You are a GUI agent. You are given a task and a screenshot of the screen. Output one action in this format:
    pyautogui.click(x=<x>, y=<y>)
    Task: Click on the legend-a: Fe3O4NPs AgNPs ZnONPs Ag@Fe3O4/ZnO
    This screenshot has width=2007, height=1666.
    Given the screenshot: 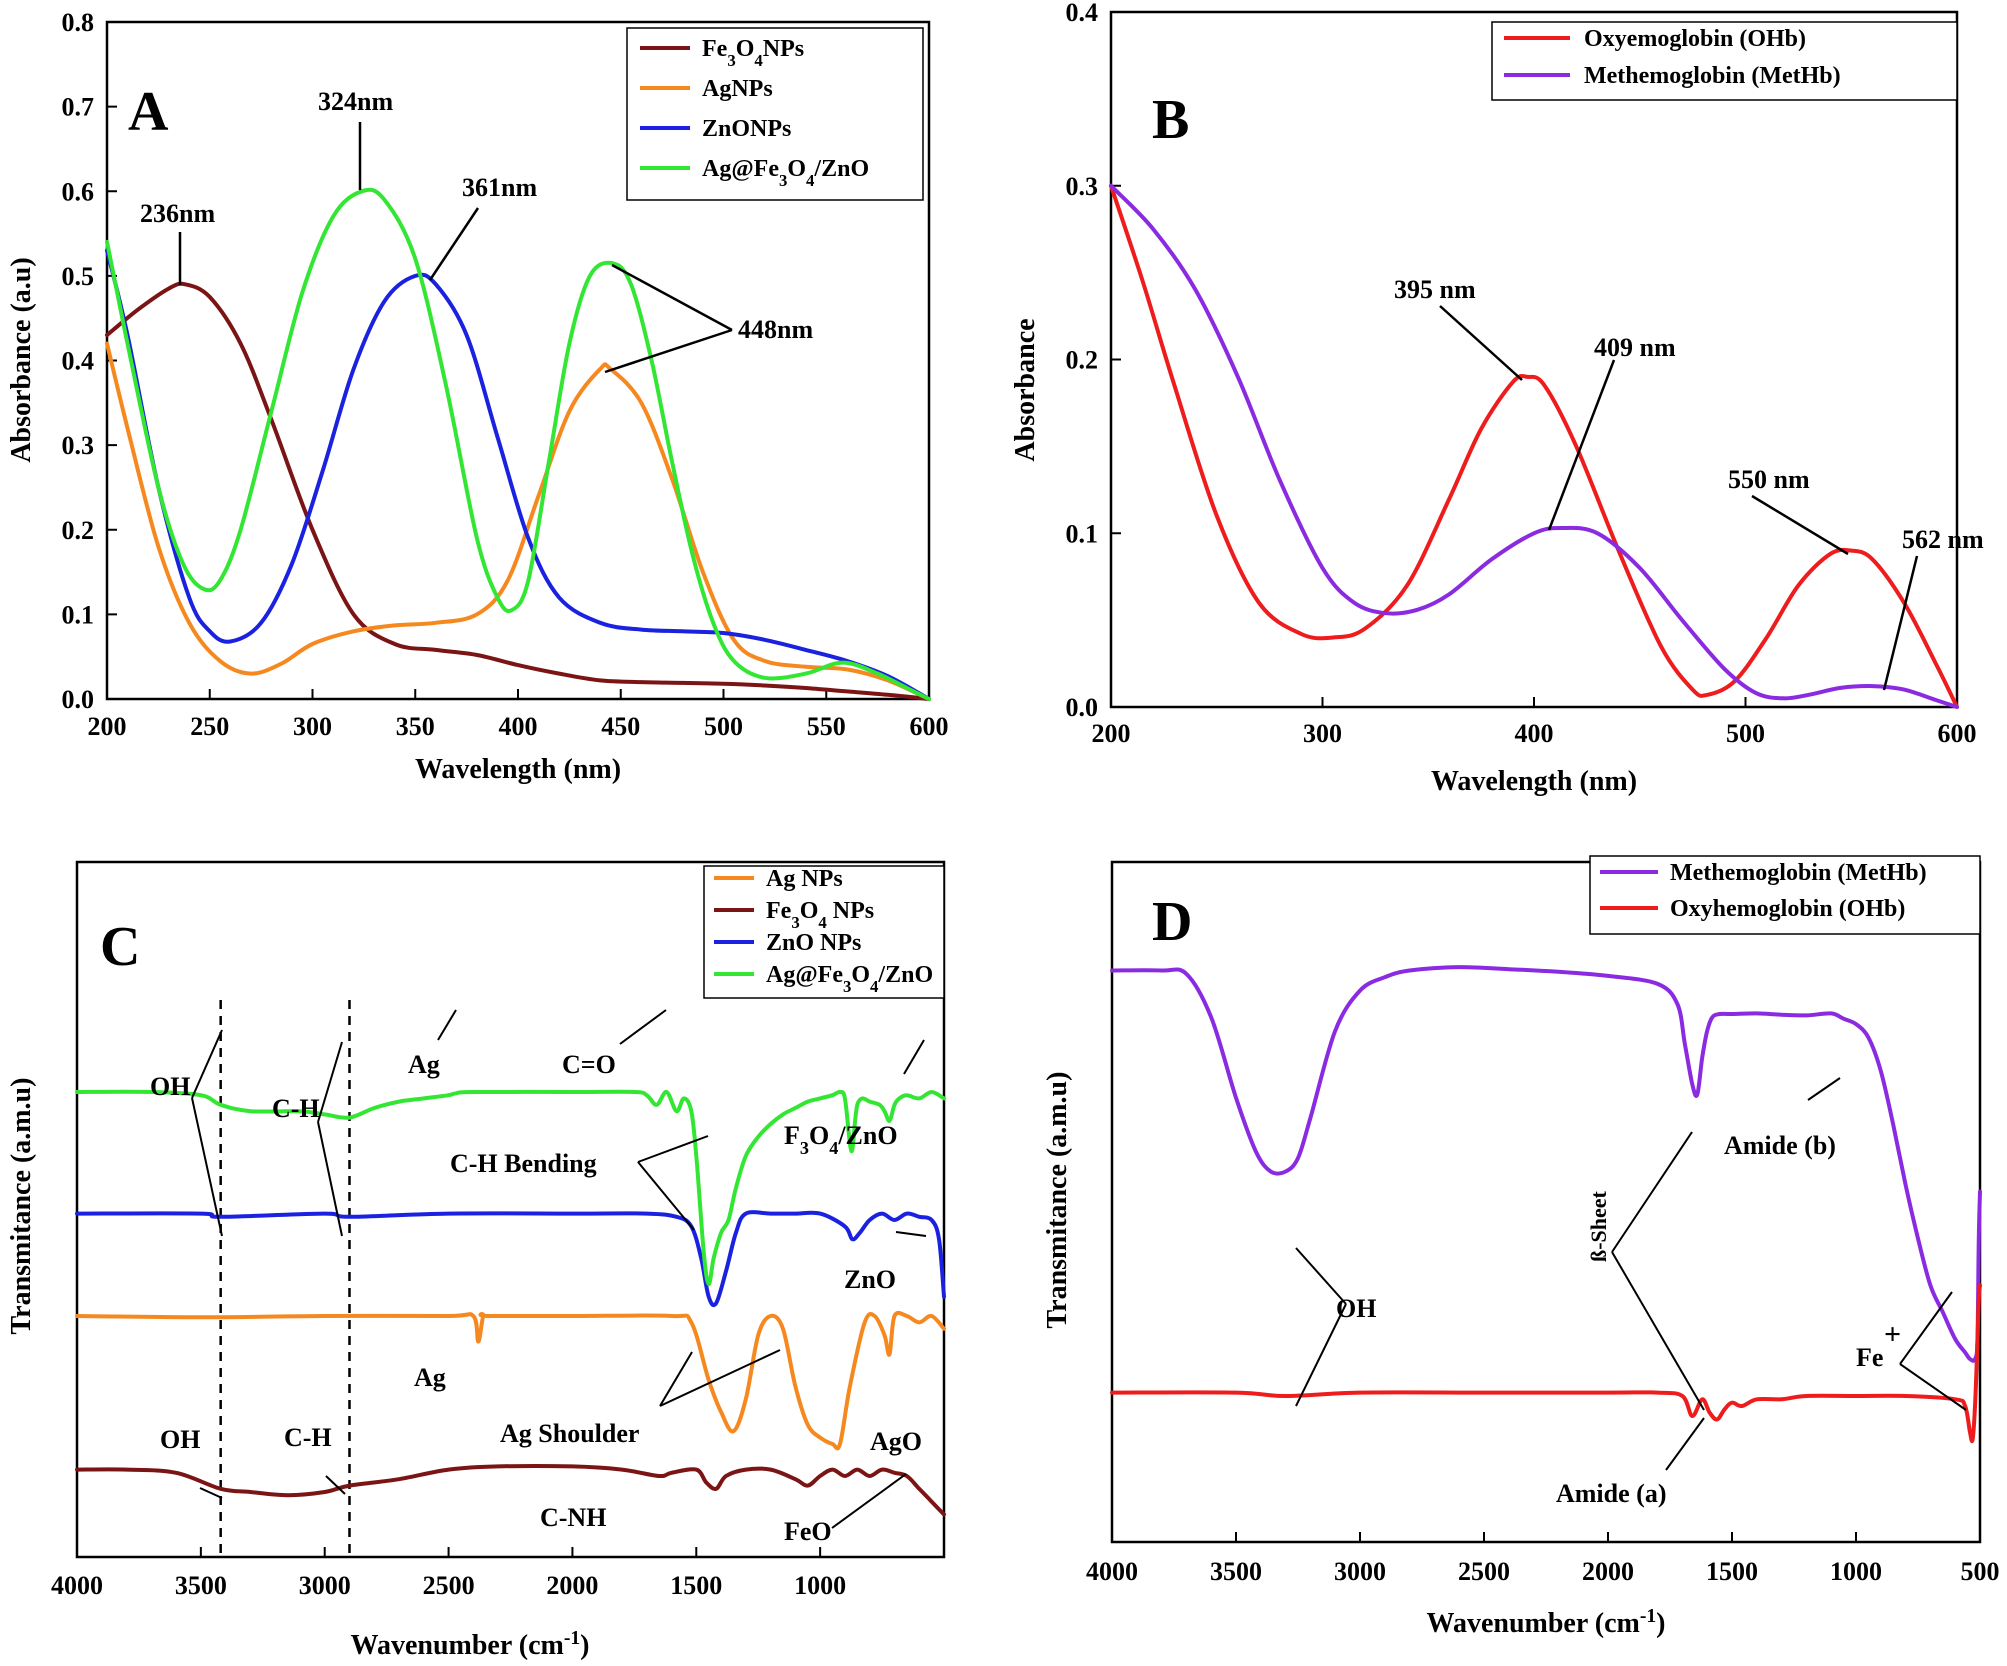 What is the action you would take?
    pyautogui.click(x=775, y=114)
    